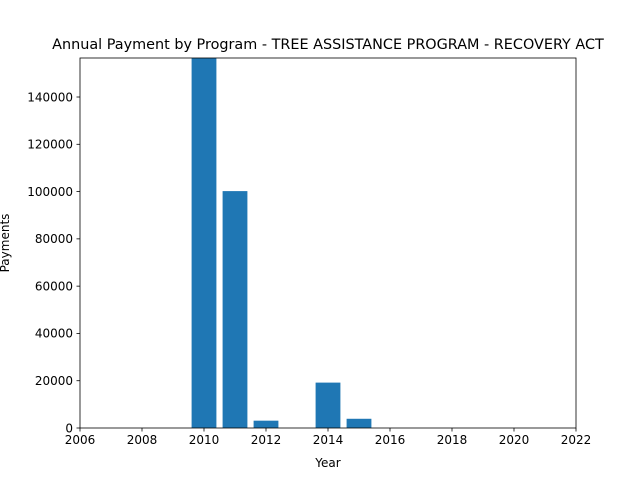 This screenshot has height=485, width=640. I want to click on y-tick-label: 140000, so click(50, 97).